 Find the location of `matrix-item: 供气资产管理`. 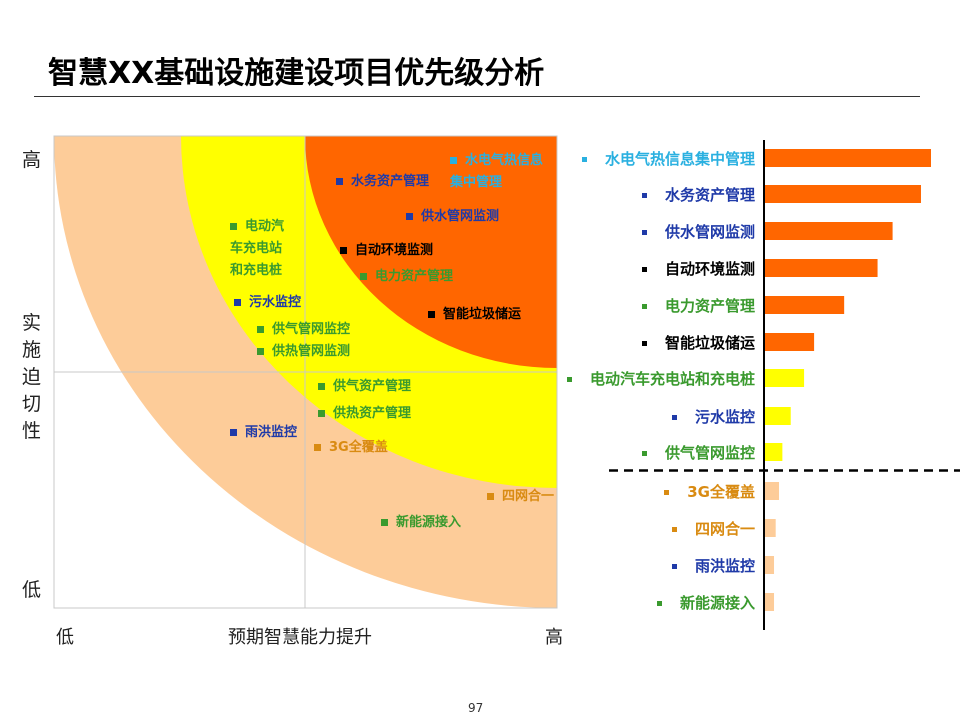

matrix-item: 供气资产管理 is located at coordinates (364, 387).